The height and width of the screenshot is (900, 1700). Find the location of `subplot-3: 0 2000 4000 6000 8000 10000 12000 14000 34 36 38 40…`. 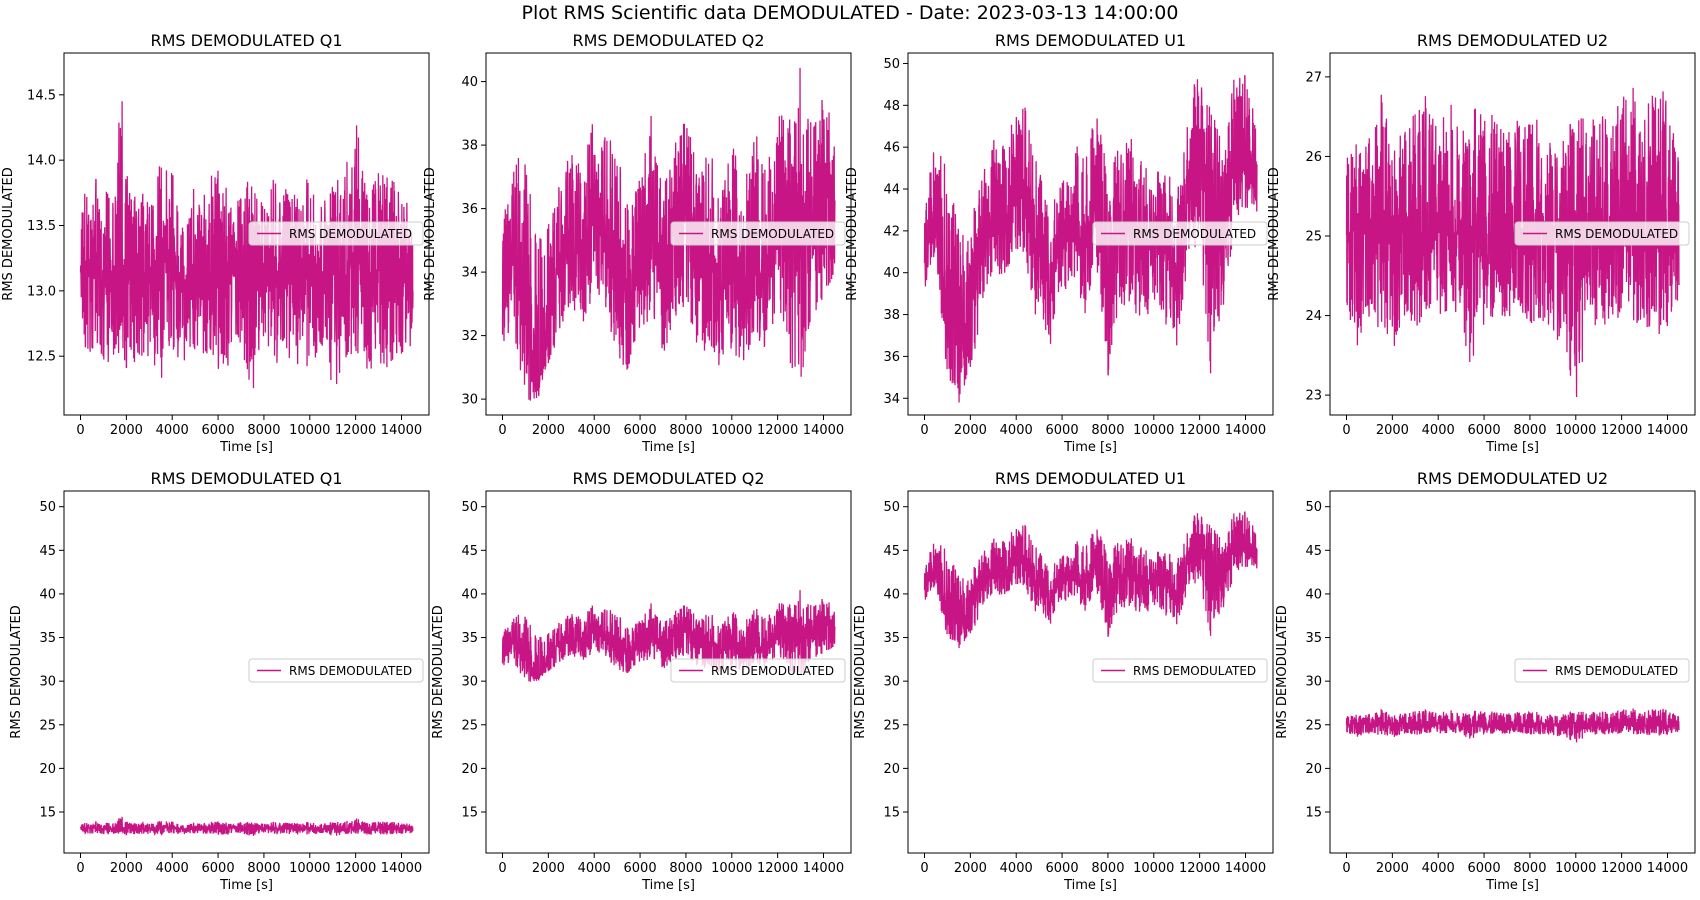

subplot-3: 0 2000 4000 6000 8000 10000 12000 14000 34 36 38 40… is located at coordinates (1059, 243).